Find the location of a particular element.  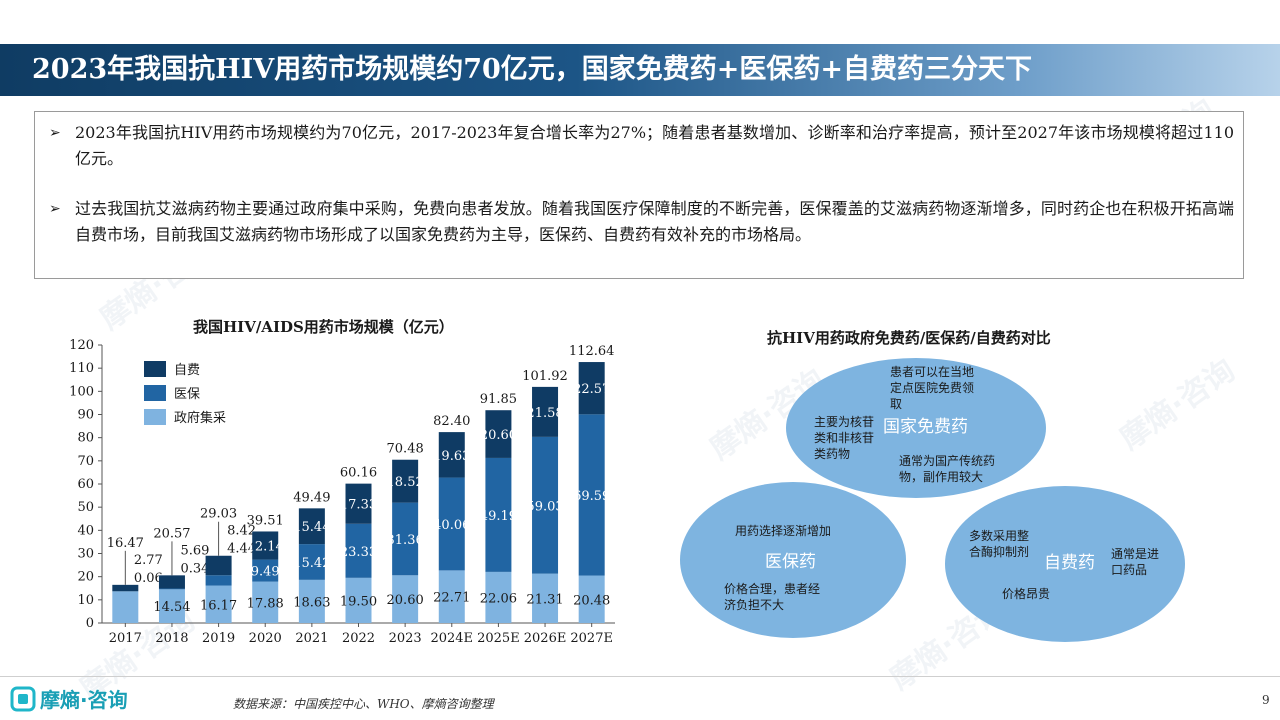

bar-segment-label: 18.63 is located at coordinates (311, 602).